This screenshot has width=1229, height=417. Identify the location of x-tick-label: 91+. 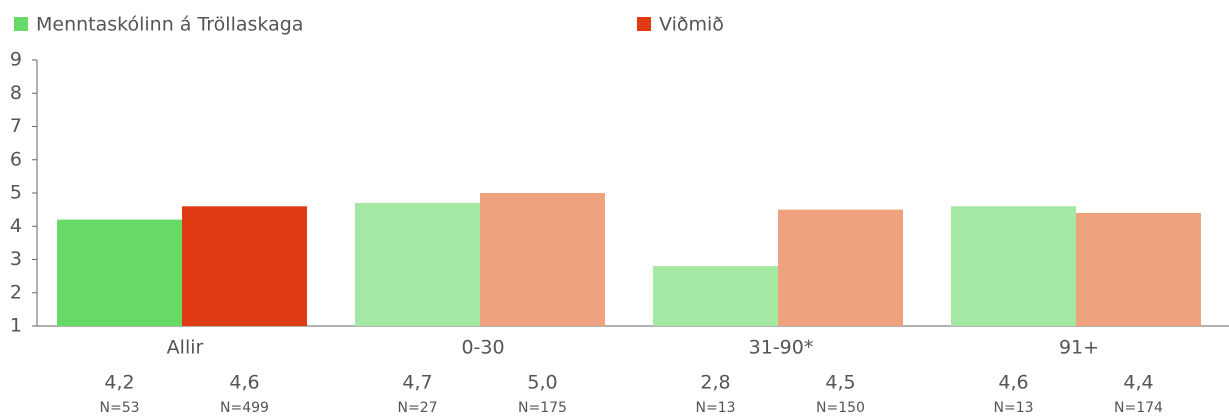
(1079, 348).